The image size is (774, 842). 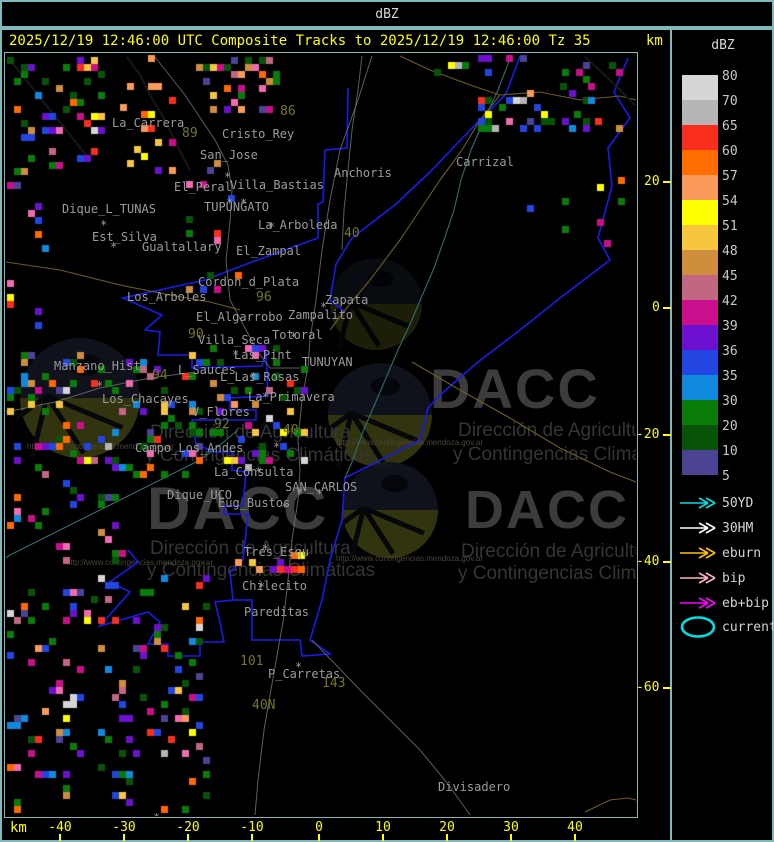 What do you see at coordinates (277, 552) in the screenshot?
I see `place-label-Tres_Esqu: Tres_Esqu` at bounding box center [277, 552].